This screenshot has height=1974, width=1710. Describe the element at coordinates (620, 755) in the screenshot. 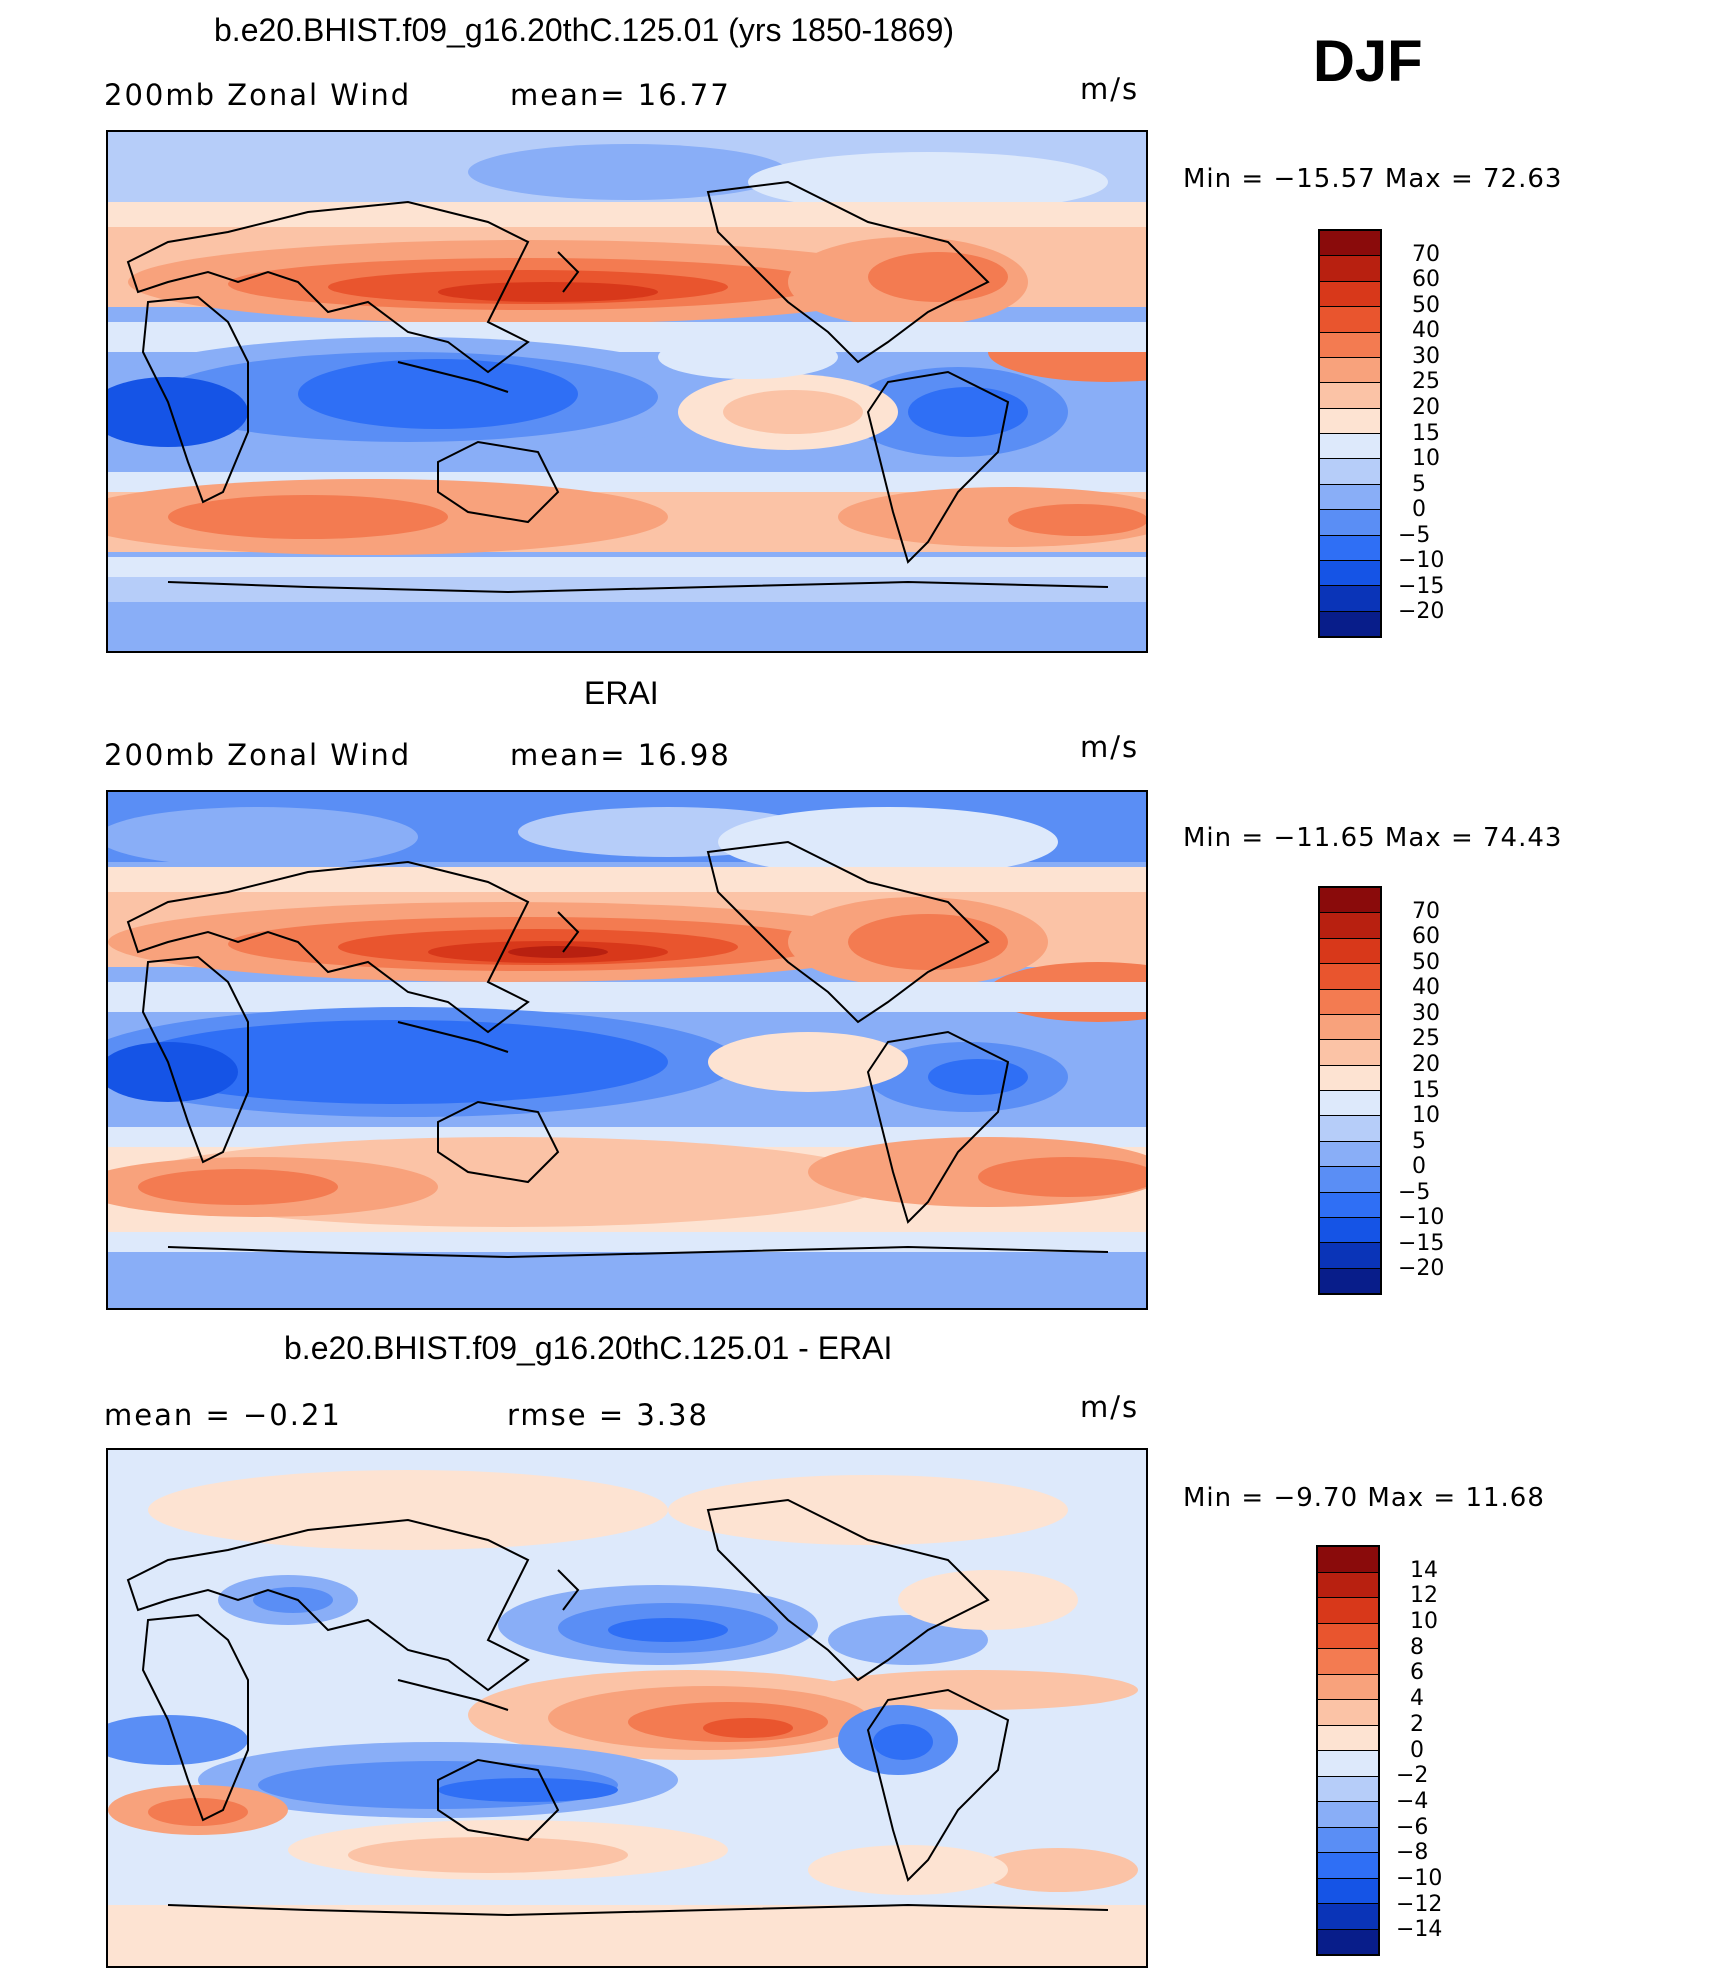

I see `panel-2-mean: mean= 16.98` at that location.